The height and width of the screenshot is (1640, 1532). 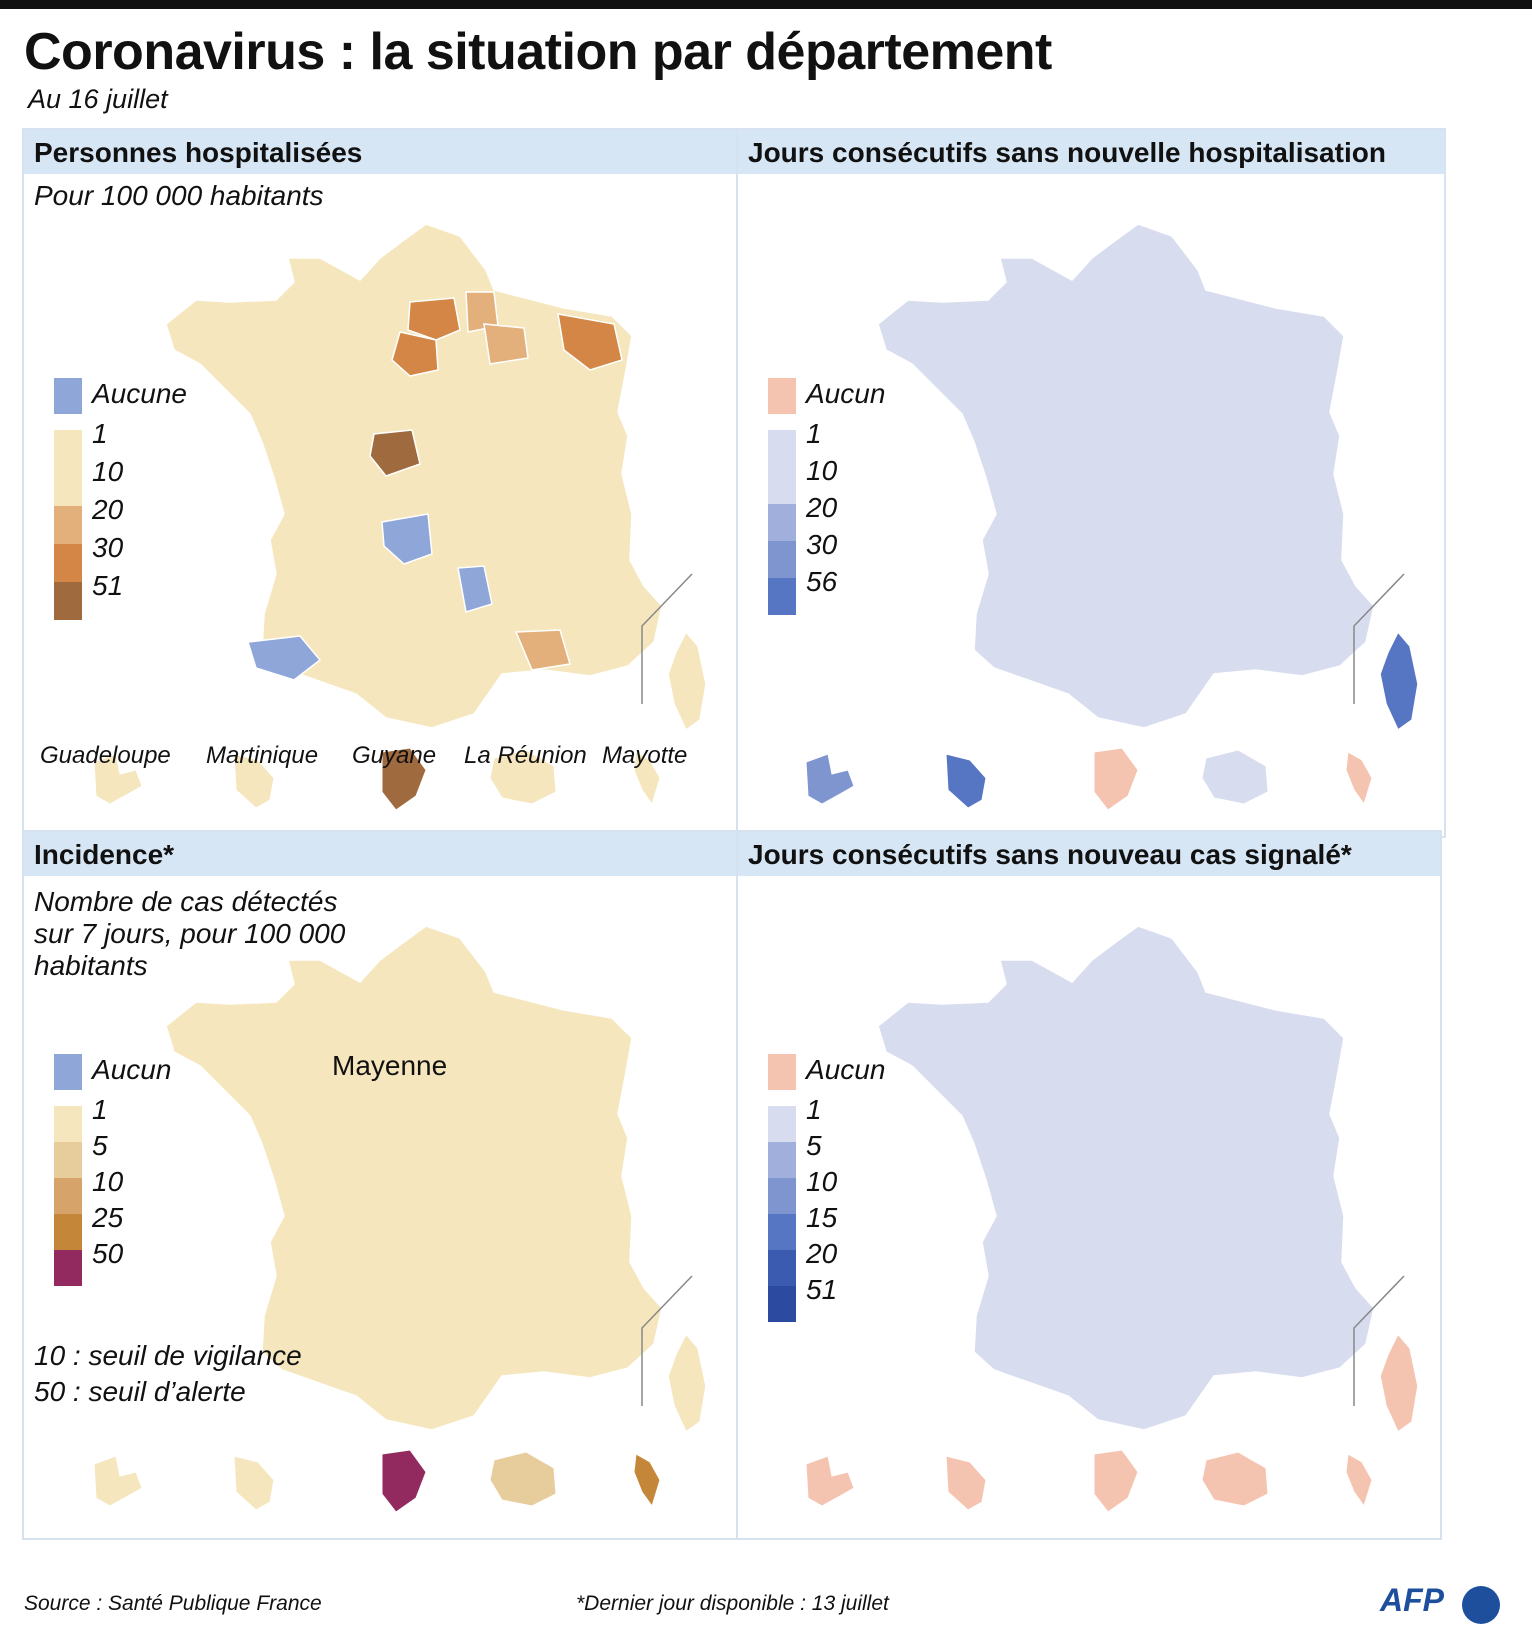 I want to click on dom-label-martinique: Martinique, so click(x=262, y=755).